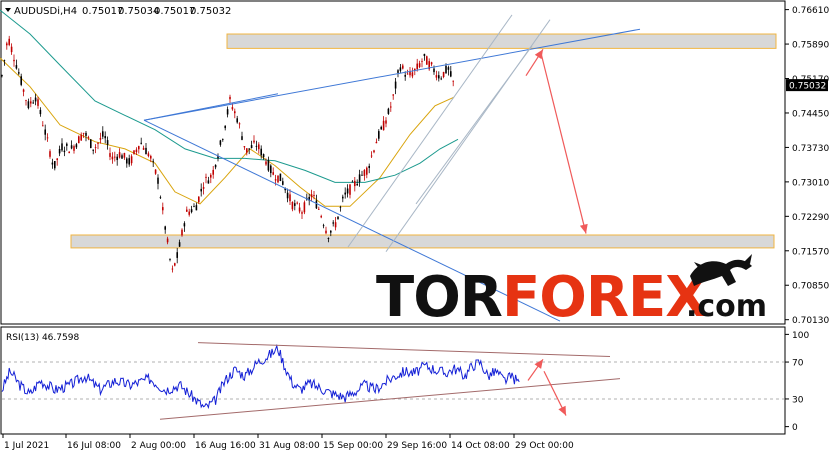 This screenshot has height=456, width=830. Describe the element at coordinates (810, 149) in the screenshot. I see `price-tick-label: 0.73730` at that location.